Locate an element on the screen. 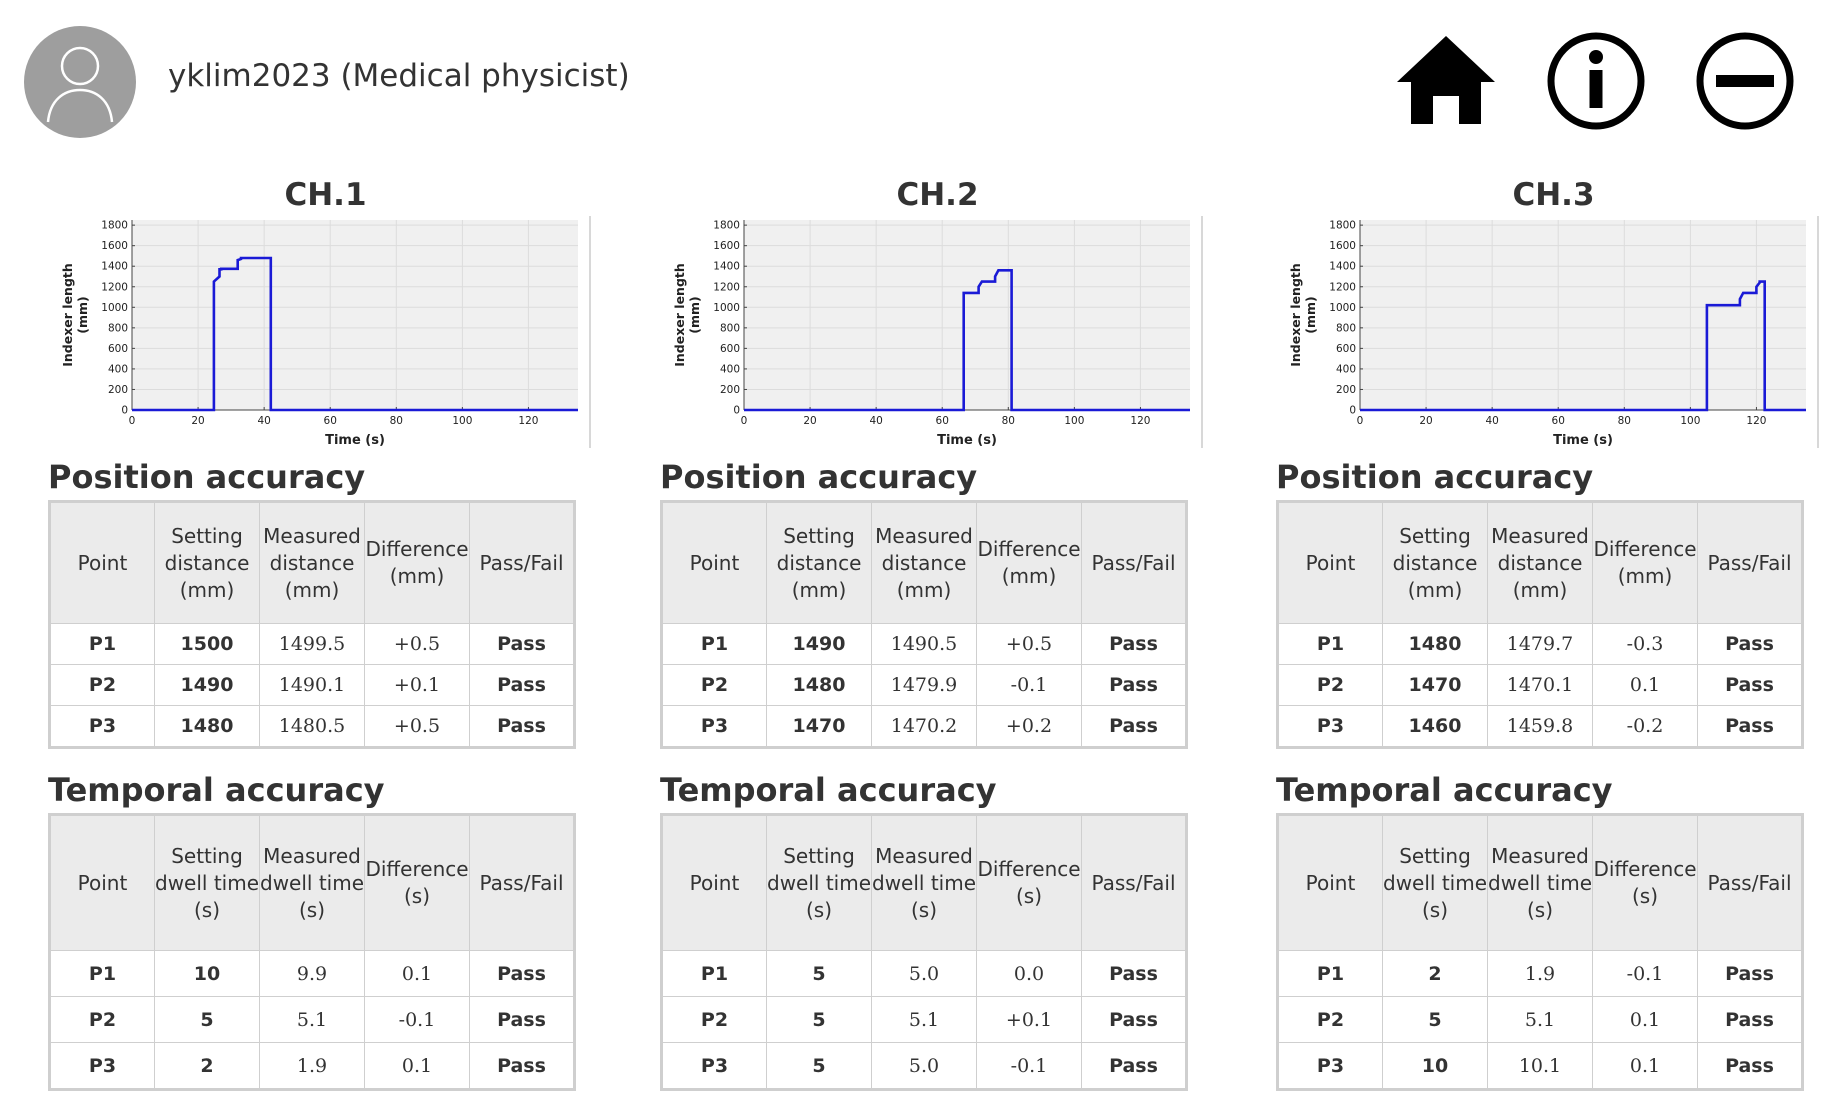  cell-difference: +0.2 is located at coordinates (1029, 726).